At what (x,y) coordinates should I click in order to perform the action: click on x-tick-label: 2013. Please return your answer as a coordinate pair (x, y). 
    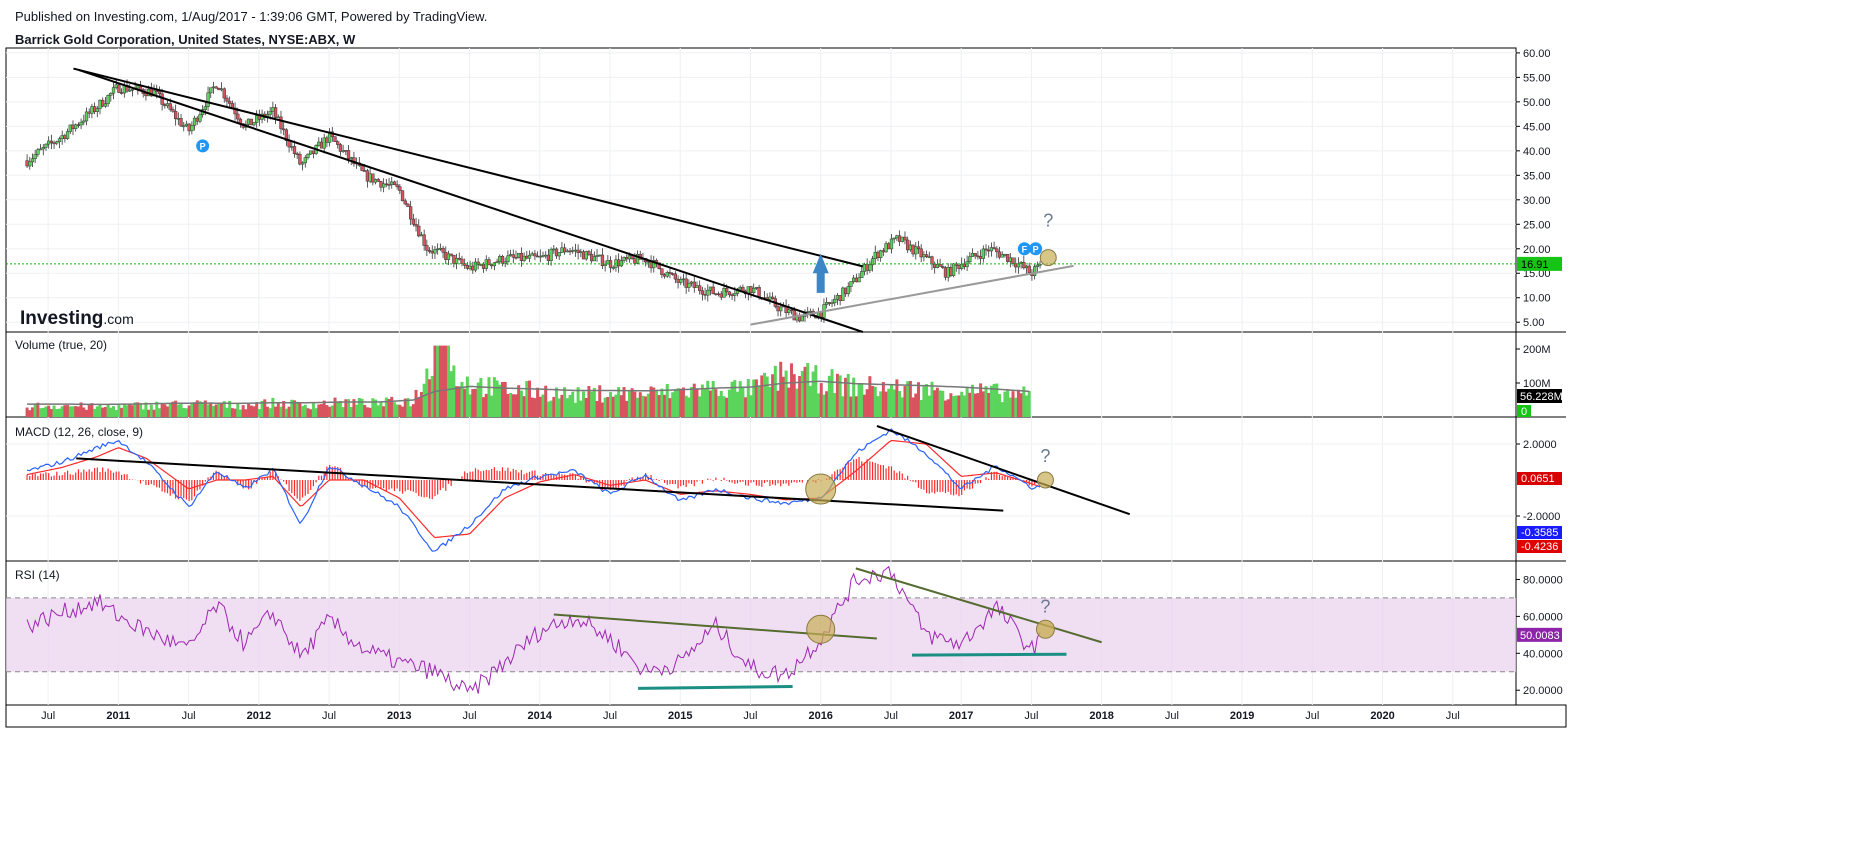
    Looking at the image, I should click on (399, 716).